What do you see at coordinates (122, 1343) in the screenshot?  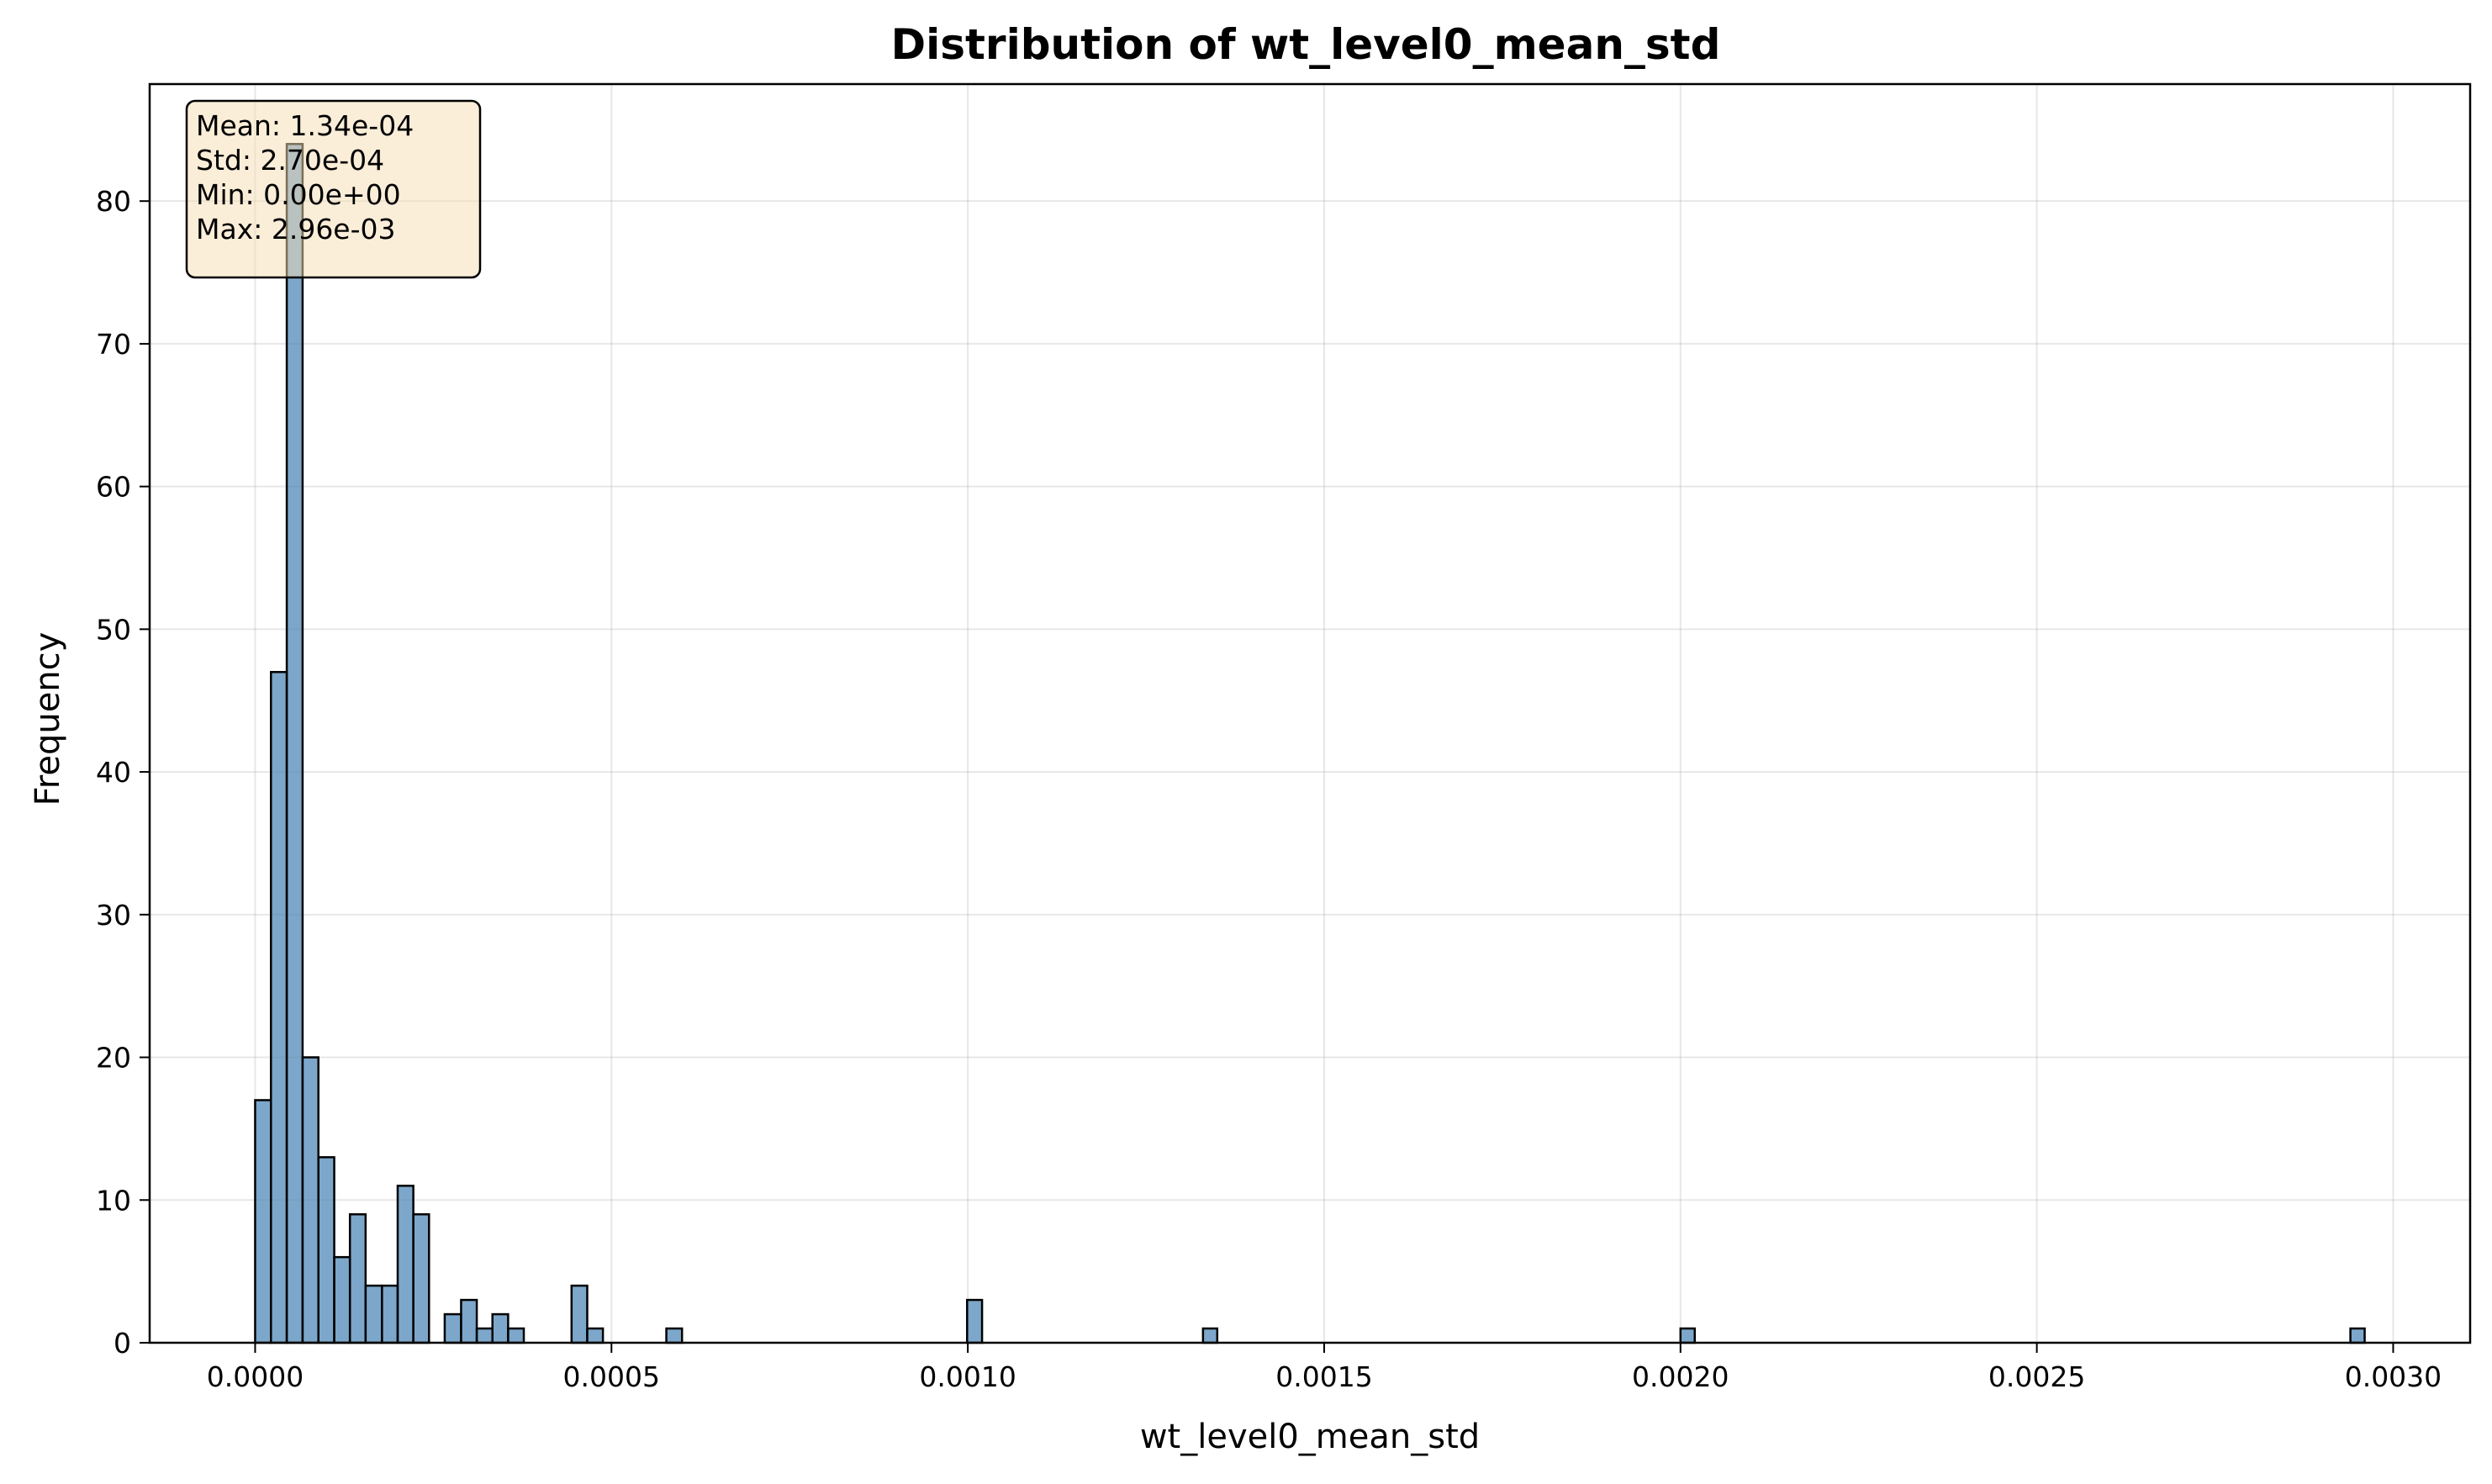 I see `y-tick-label: 0` at bounding box center [122, 1343].